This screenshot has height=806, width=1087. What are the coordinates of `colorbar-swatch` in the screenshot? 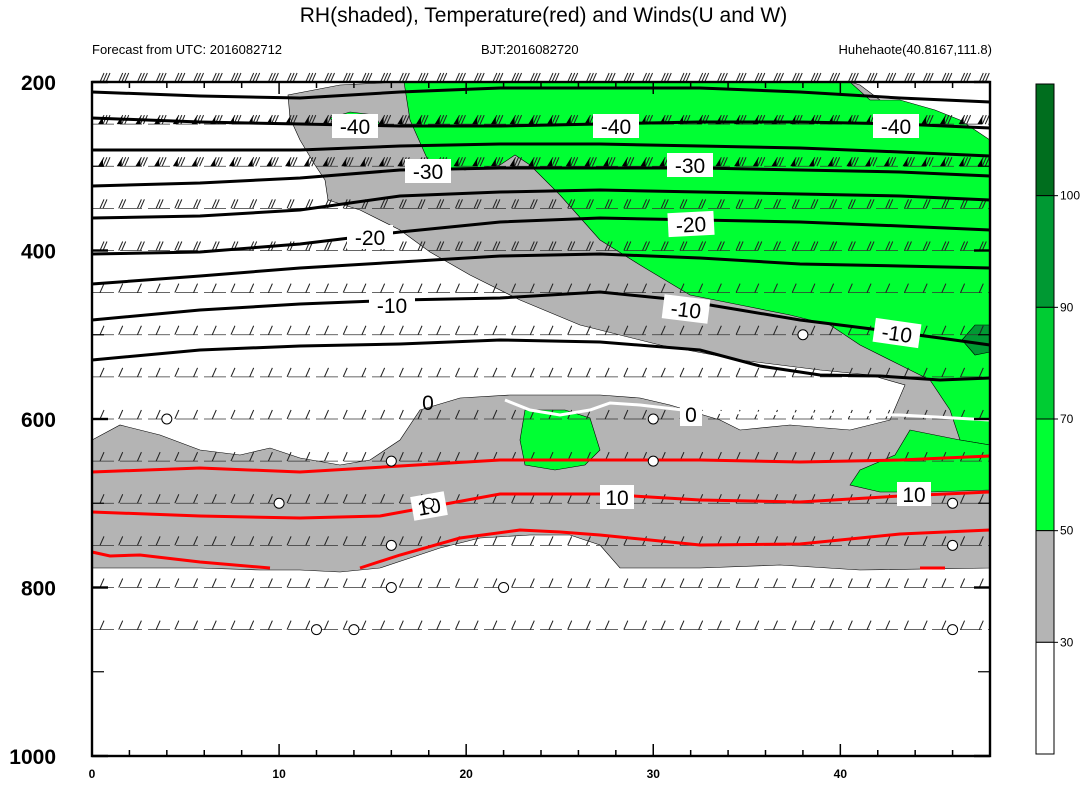 It's located at (1045, 475).